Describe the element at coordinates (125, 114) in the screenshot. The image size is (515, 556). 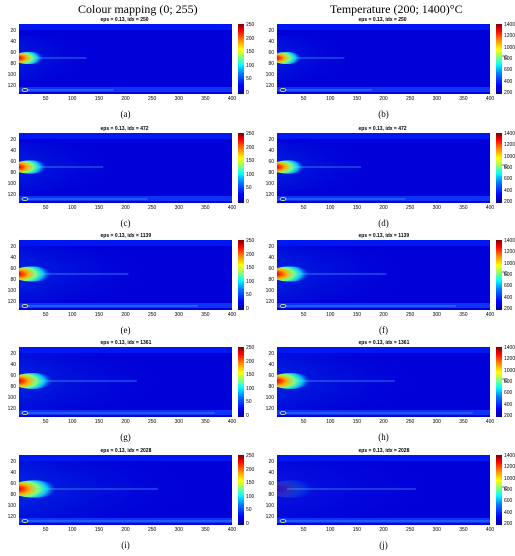
I see `panel-label: (a)` at that location.